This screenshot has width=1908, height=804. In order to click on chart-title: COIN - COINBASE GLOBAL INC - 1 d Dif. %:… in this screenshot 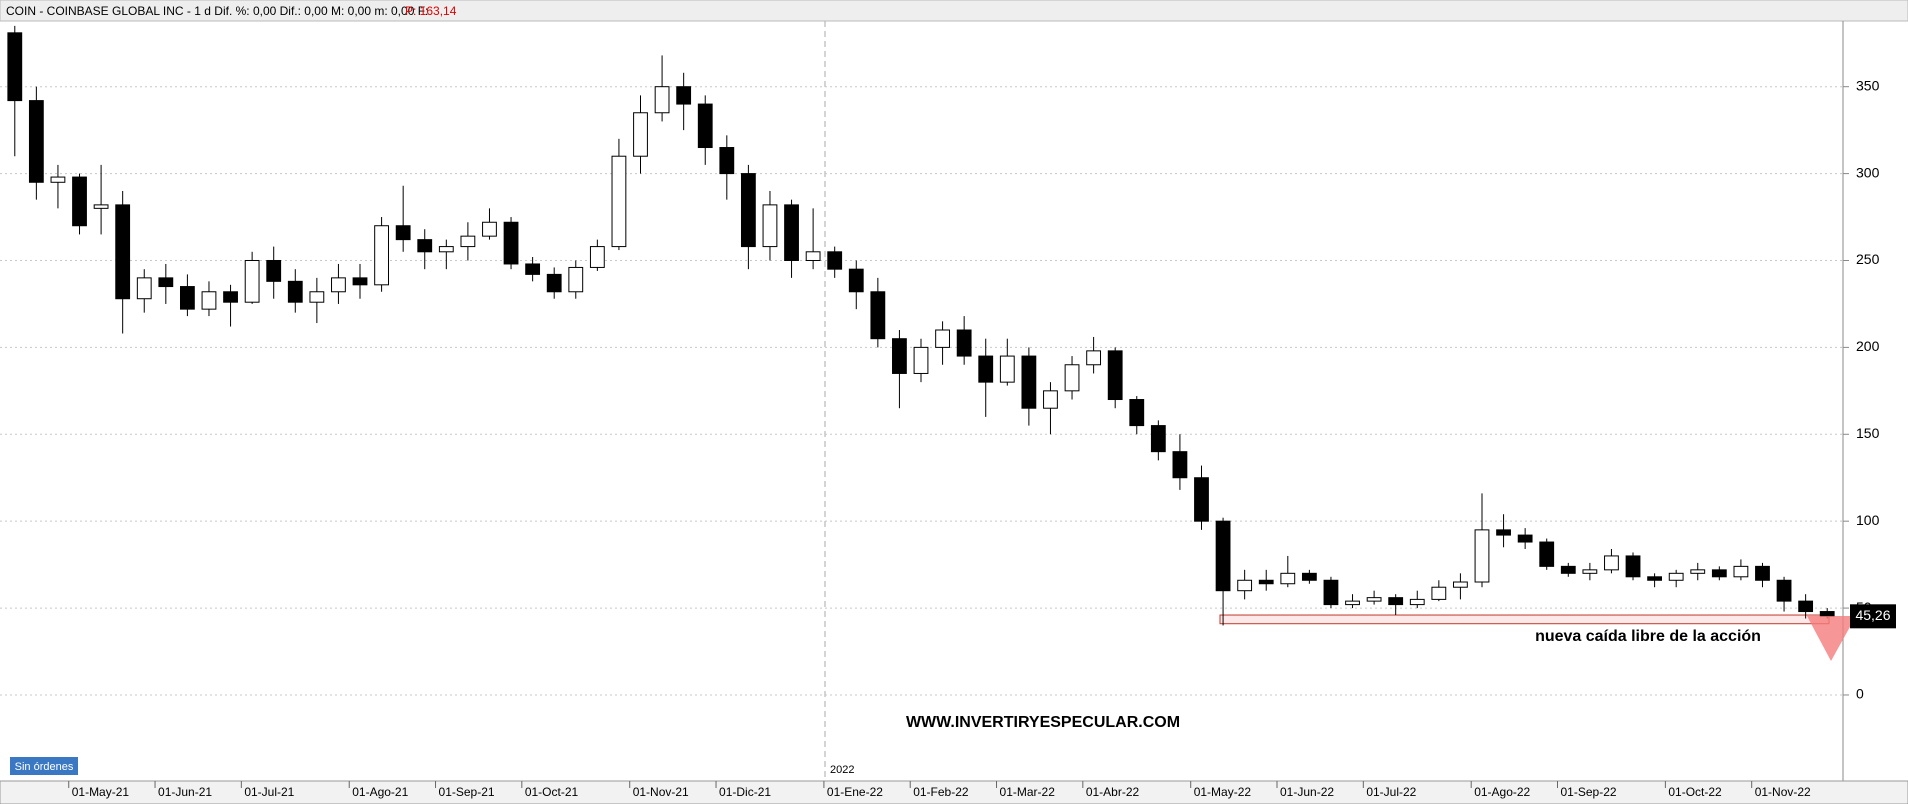, I will do `click(217, 11)`.